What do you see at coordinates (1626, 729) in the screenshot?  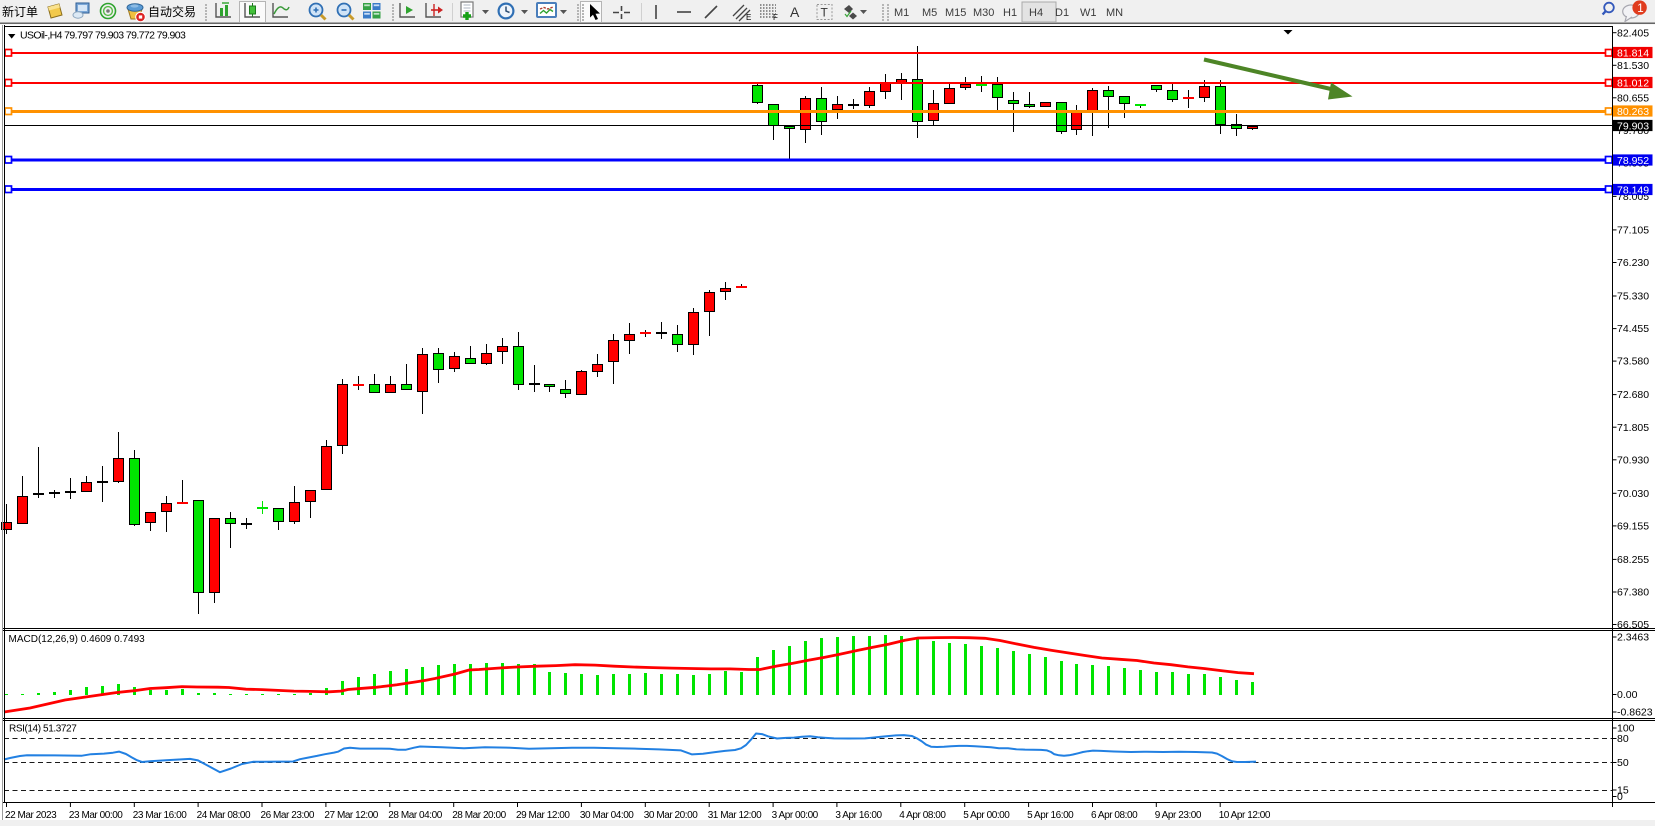 I see `svg-text: 100` at bounding box center [1626, 729].